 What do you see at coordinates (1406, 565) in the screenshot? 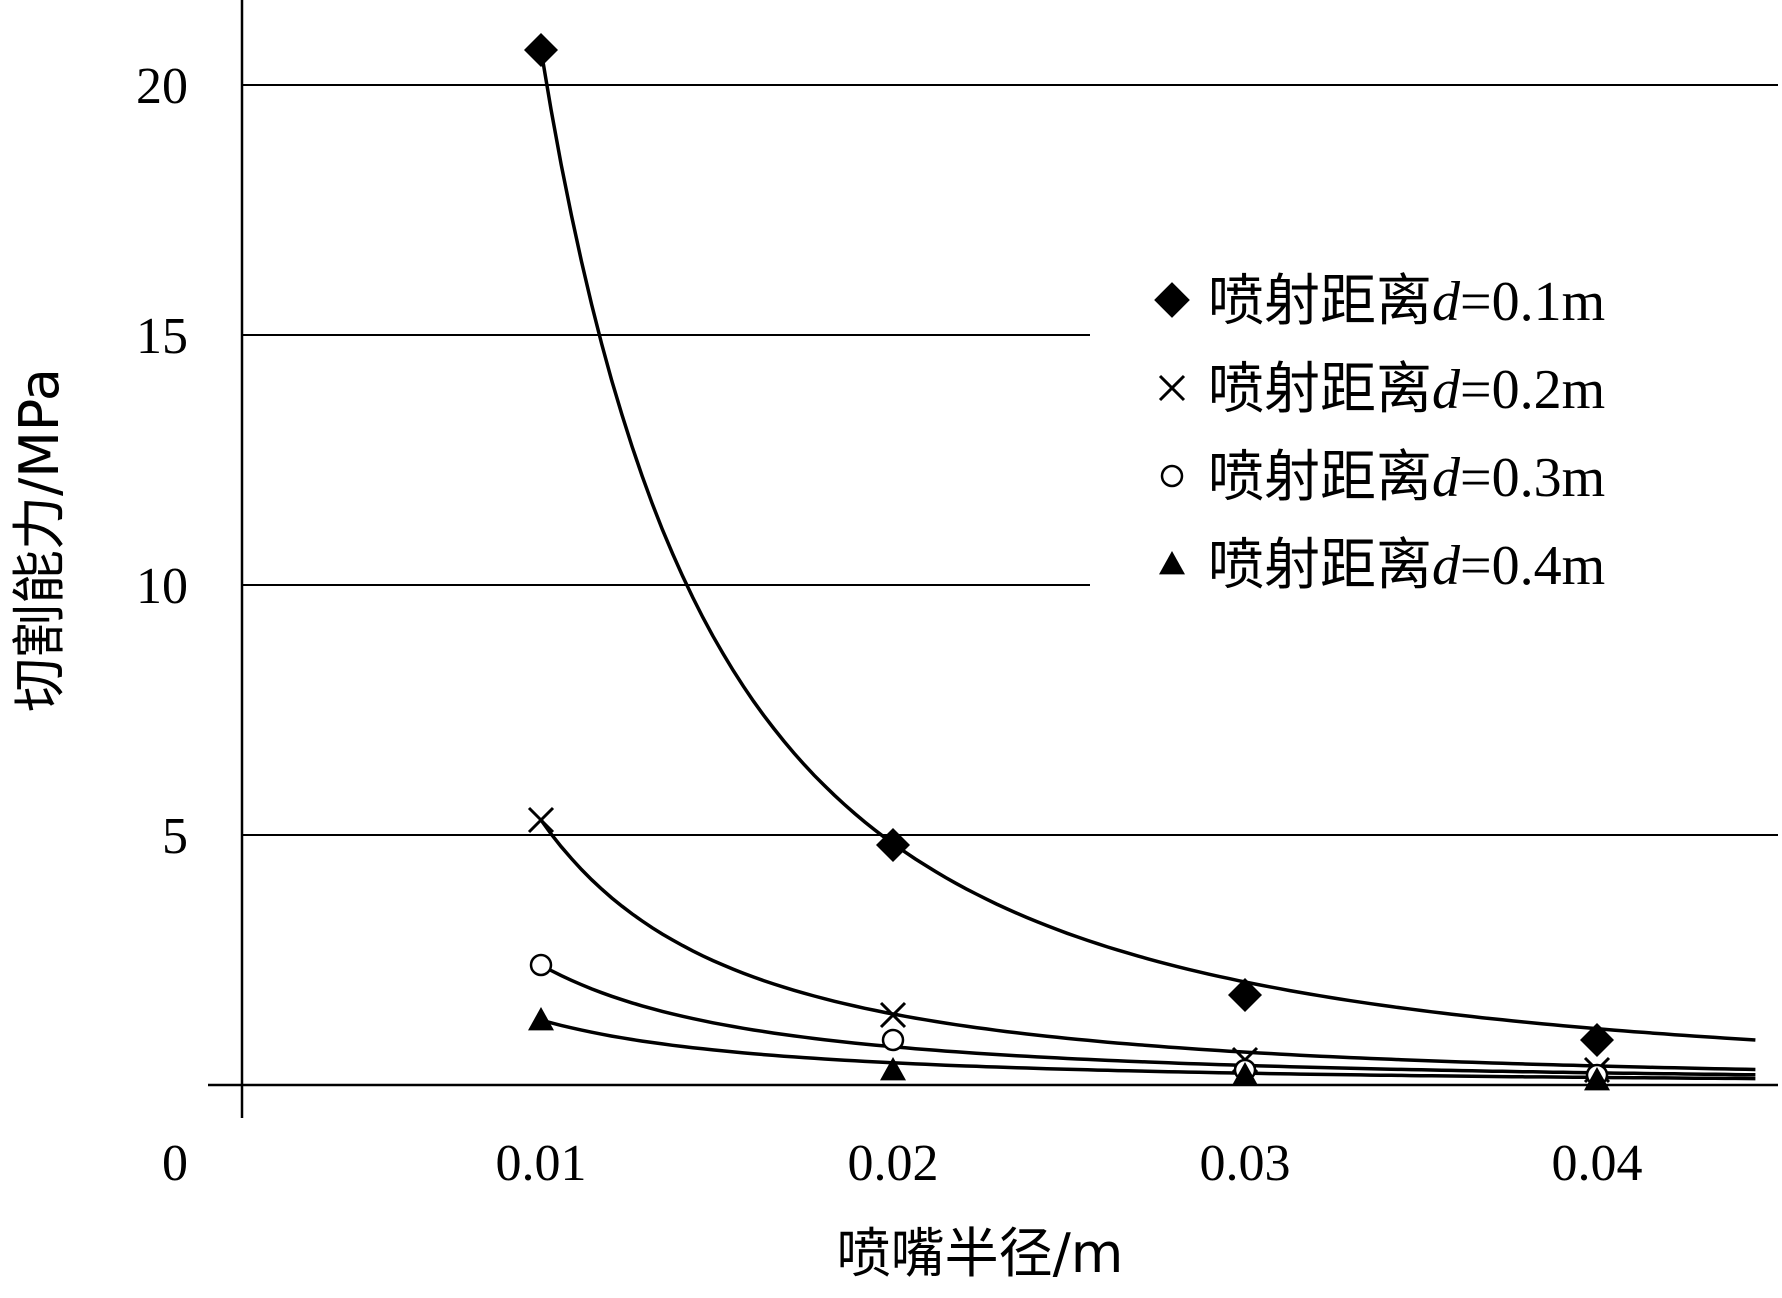
I see `legend-label-4: 喷射距离d=0.4m` at bounding box center [1406, 565].